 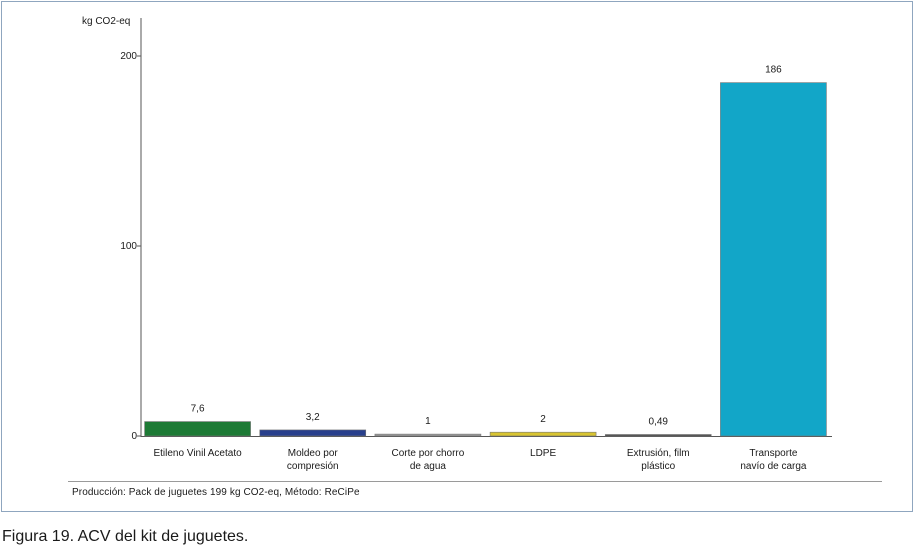 I want to click on x-category-label: navío de carga, so click(x=773, y=466).